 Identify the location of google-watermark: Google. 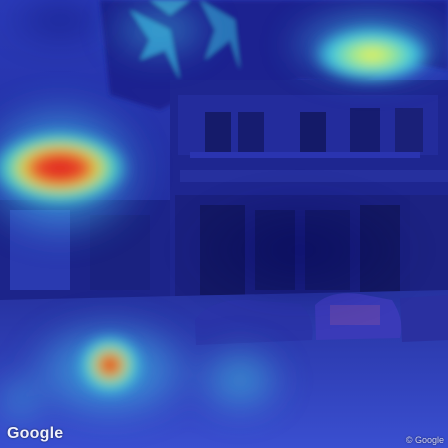
(35, 433).